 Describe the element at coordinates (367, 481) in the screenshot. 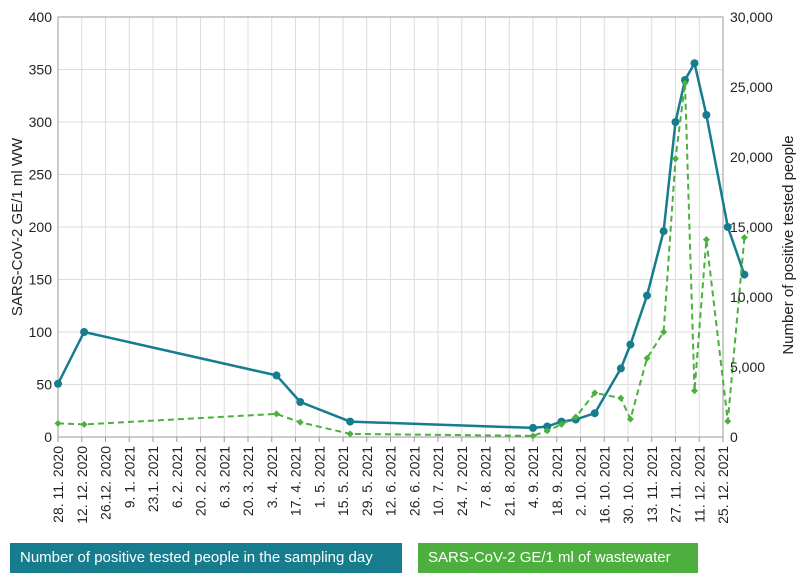

I see `x-tick-label: 29. 5. 2021` at that location.